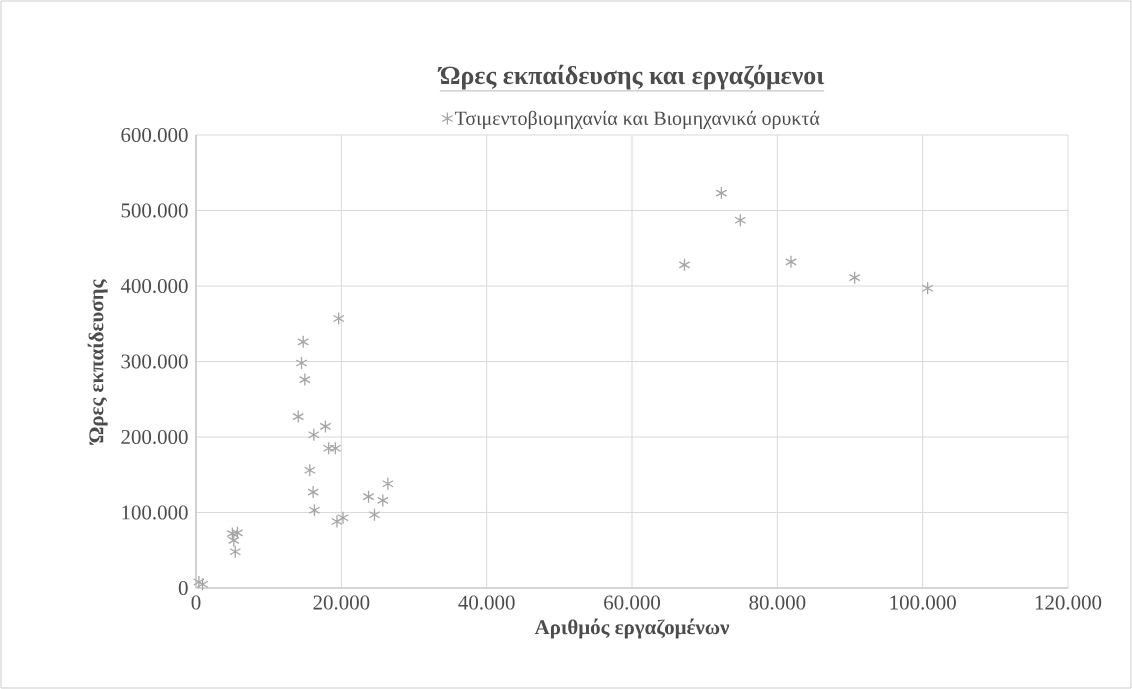 The height and width of the screenshot is (689, 1132). What do you see at coordinates (154, 286) in the screenshot?
I see `y-tick-label: 400.000` at bounding box center [154, 286].